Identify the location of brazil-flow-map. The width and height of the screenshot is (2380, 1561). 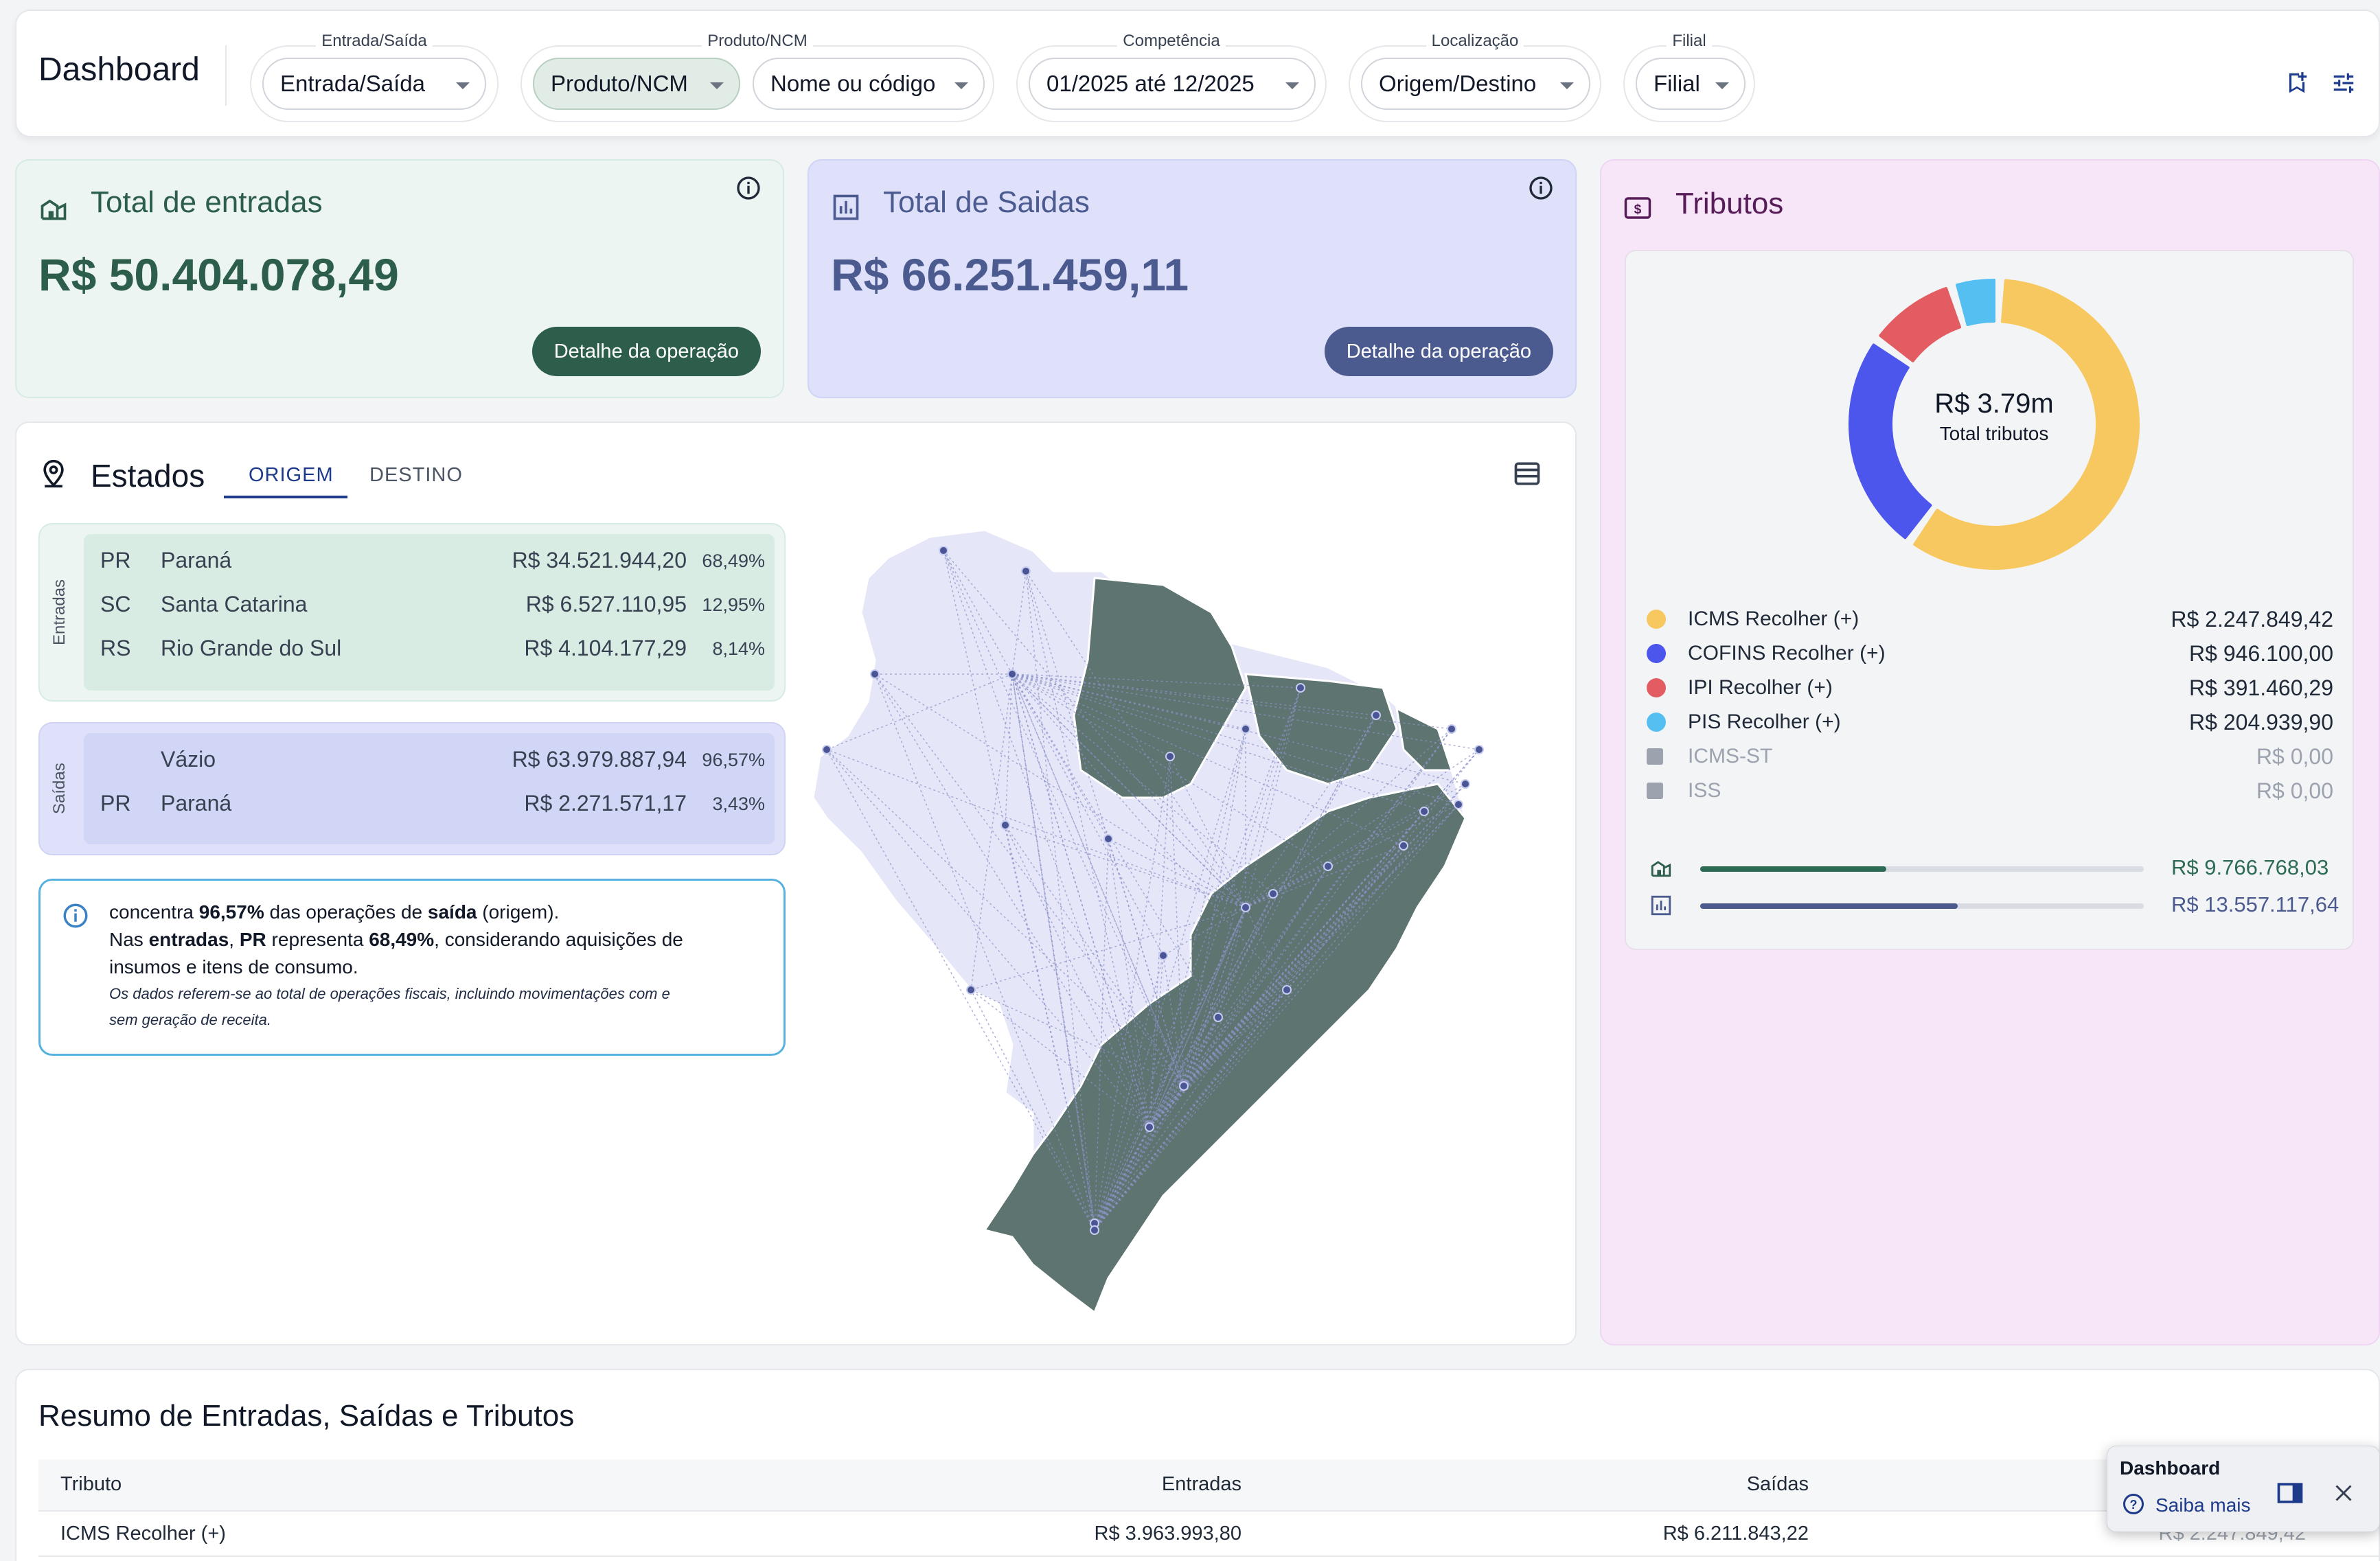
(1148, 922).